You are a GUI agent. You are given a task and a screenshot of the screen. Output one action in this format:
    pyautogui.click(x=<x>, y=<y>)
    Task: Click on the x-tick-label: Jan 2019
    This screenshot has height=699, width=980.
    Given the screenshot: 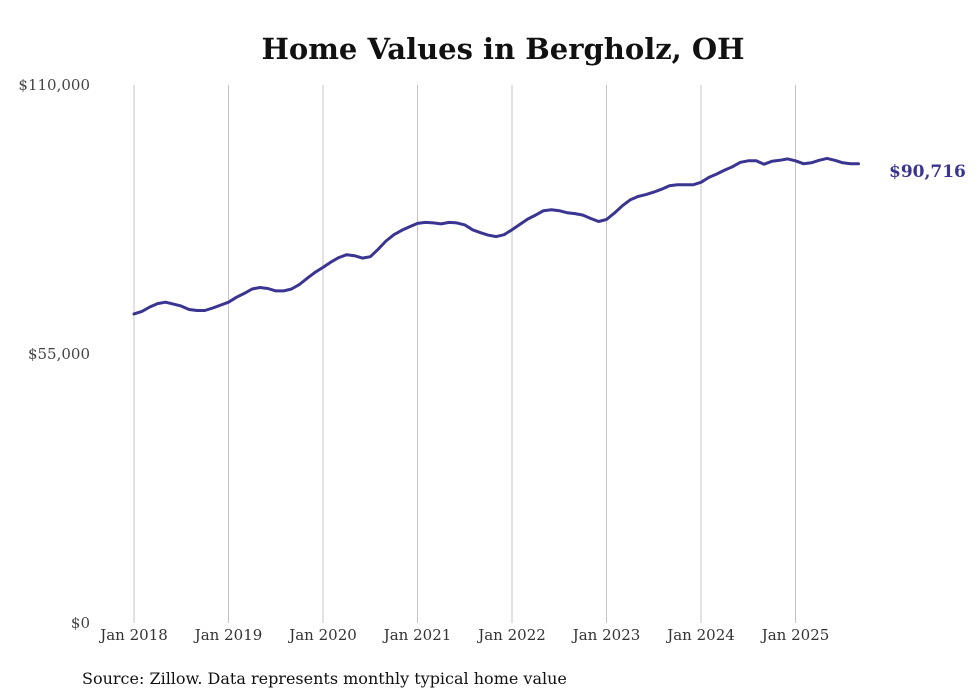 What is the action you would take?
    pyautogui.click(x=228, y=635)
    